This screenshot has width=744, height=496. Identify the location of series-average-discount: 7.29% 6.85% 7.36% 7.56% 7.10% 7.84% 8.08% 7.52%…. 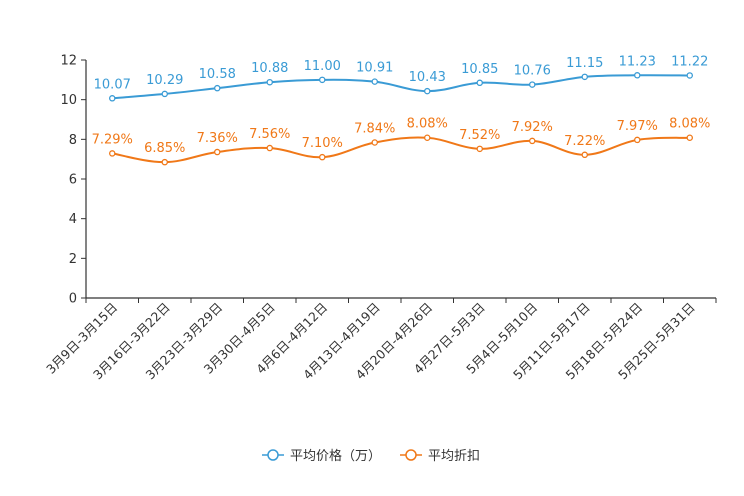
(401, 141).